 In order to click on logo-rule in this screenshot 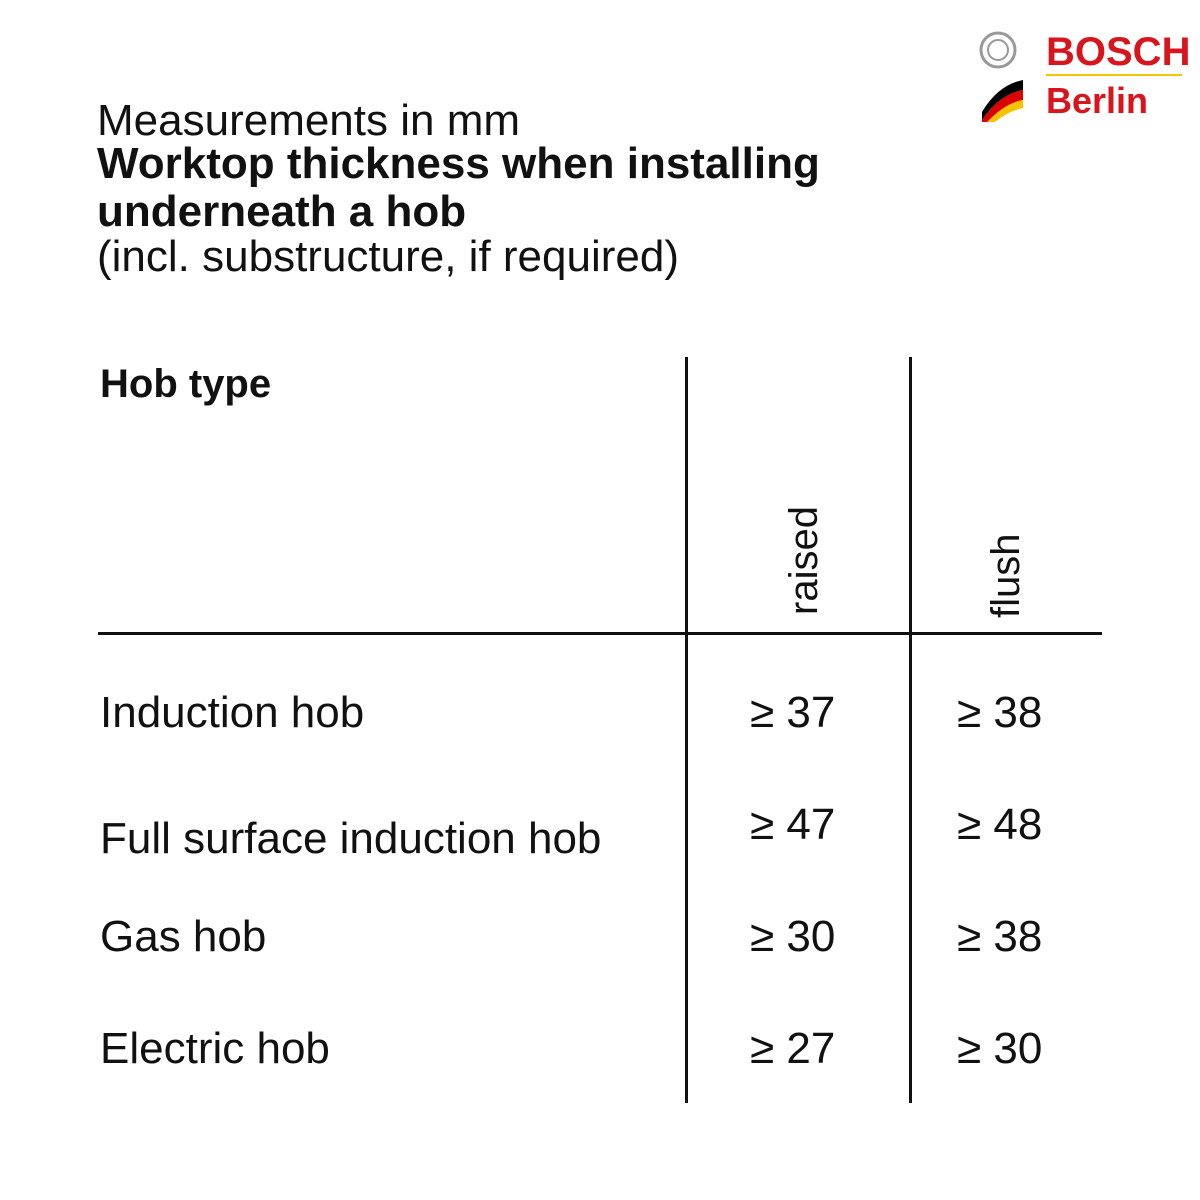, I will do `click(1114, 75)`.